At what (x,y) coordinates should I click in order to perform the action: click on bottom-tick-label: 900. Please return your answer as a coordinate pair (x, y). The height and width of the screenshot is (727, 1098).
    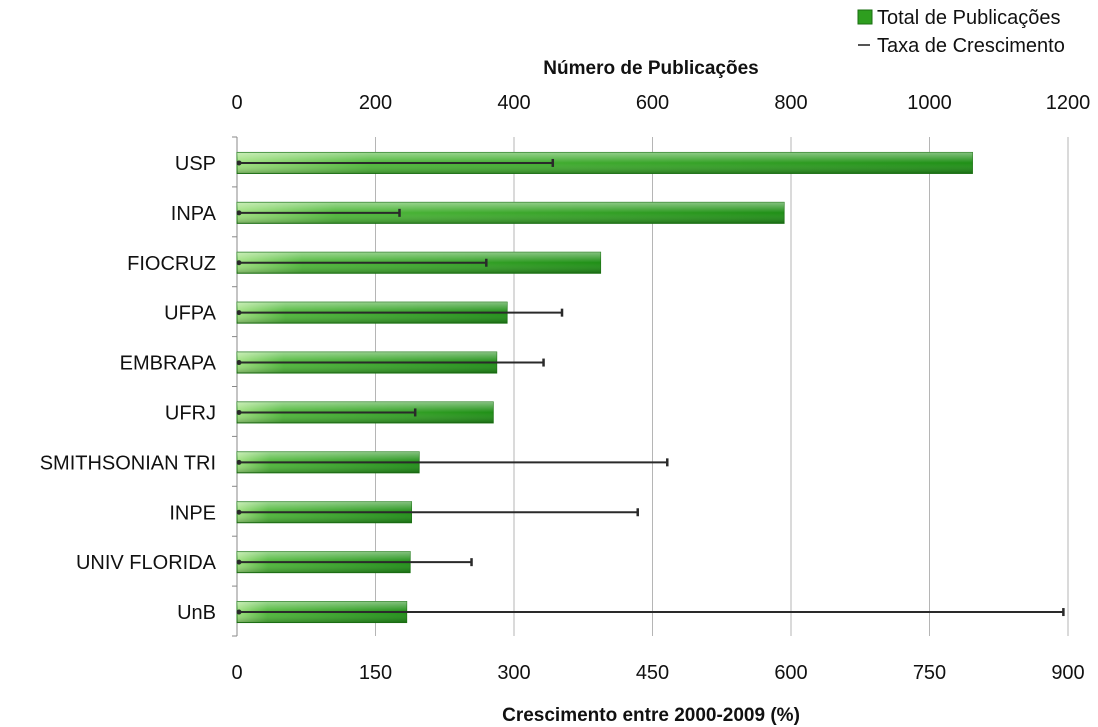
    Looking at the image, I should click on (1067, 673).